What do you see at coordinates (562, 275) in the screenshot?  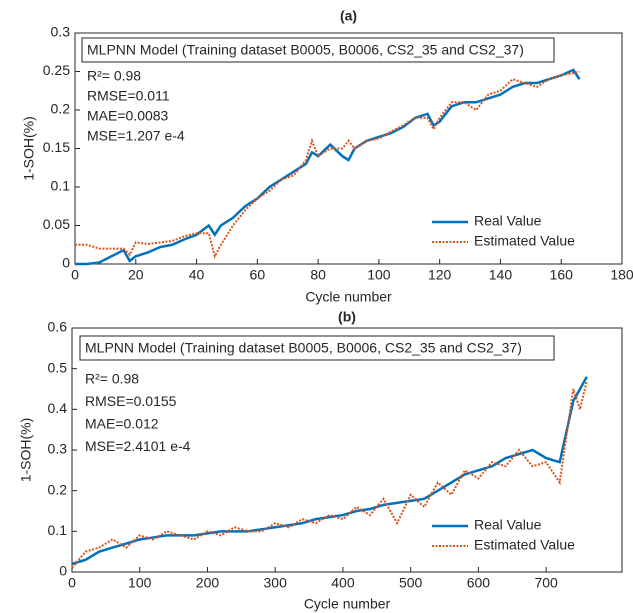 I see `x-tick-label: 160` at bounding box center [562, 275].